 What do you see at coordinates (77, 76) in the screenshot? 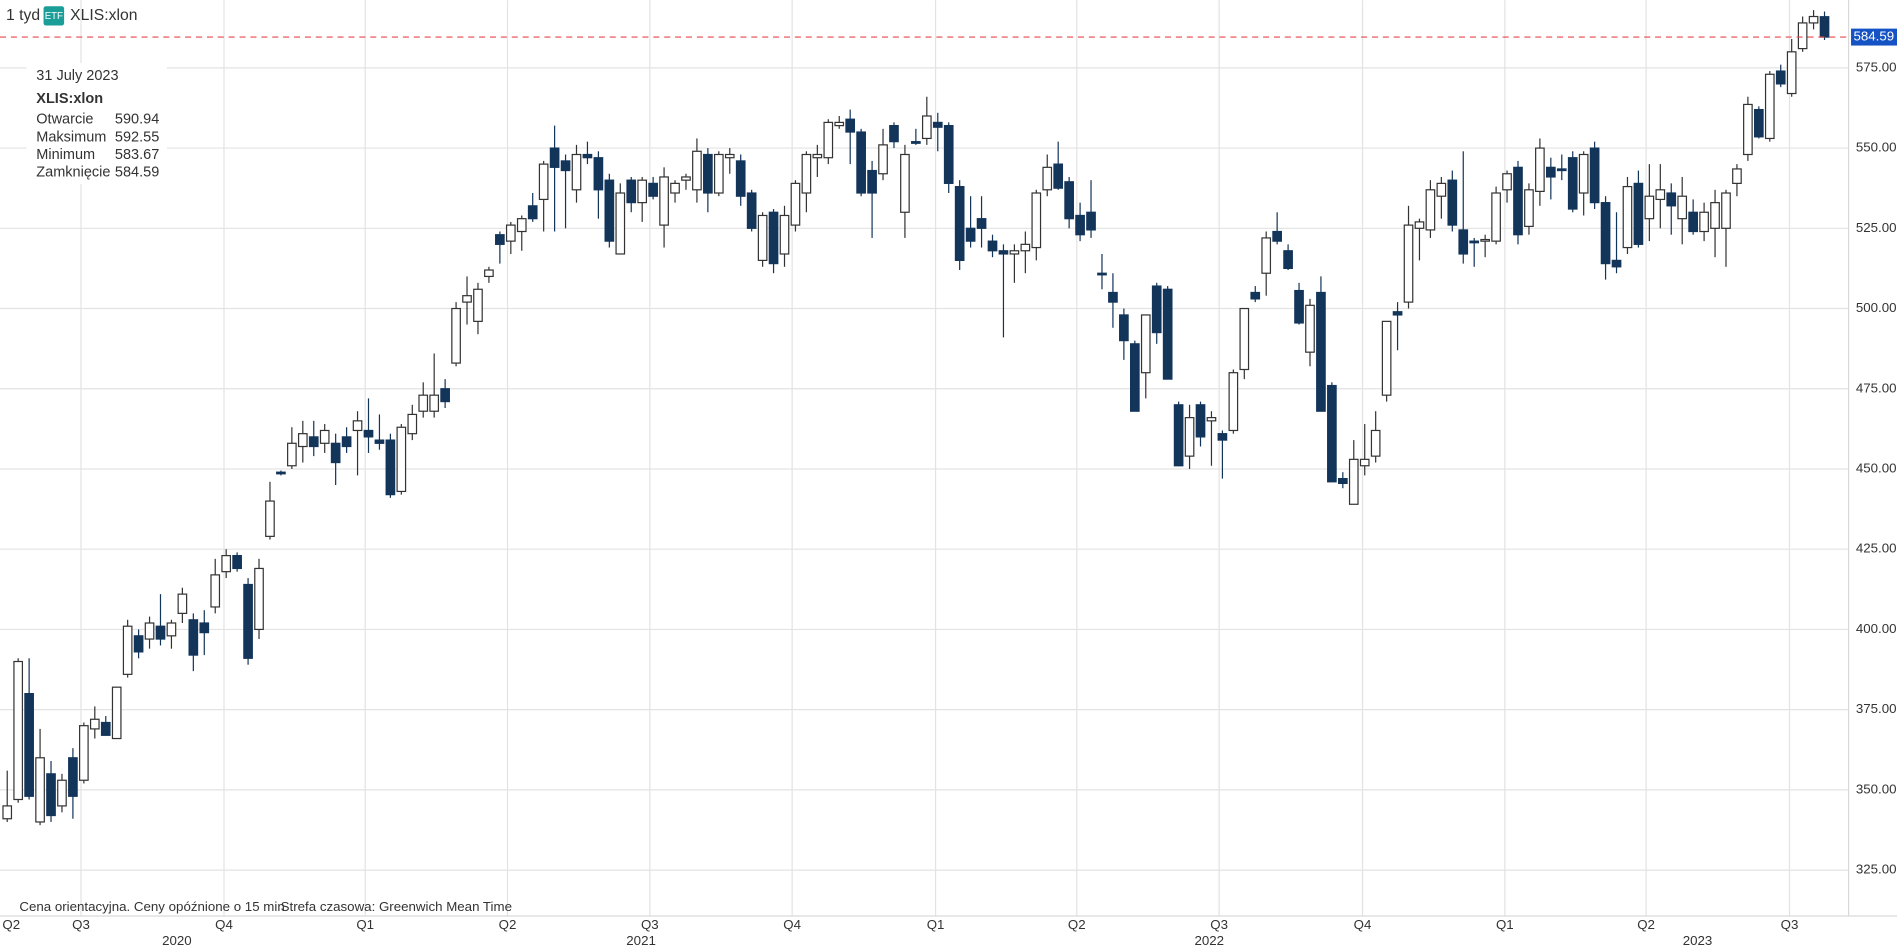
I see `tooltip-date: 31 July 2023` at bounding box center [77, 76].